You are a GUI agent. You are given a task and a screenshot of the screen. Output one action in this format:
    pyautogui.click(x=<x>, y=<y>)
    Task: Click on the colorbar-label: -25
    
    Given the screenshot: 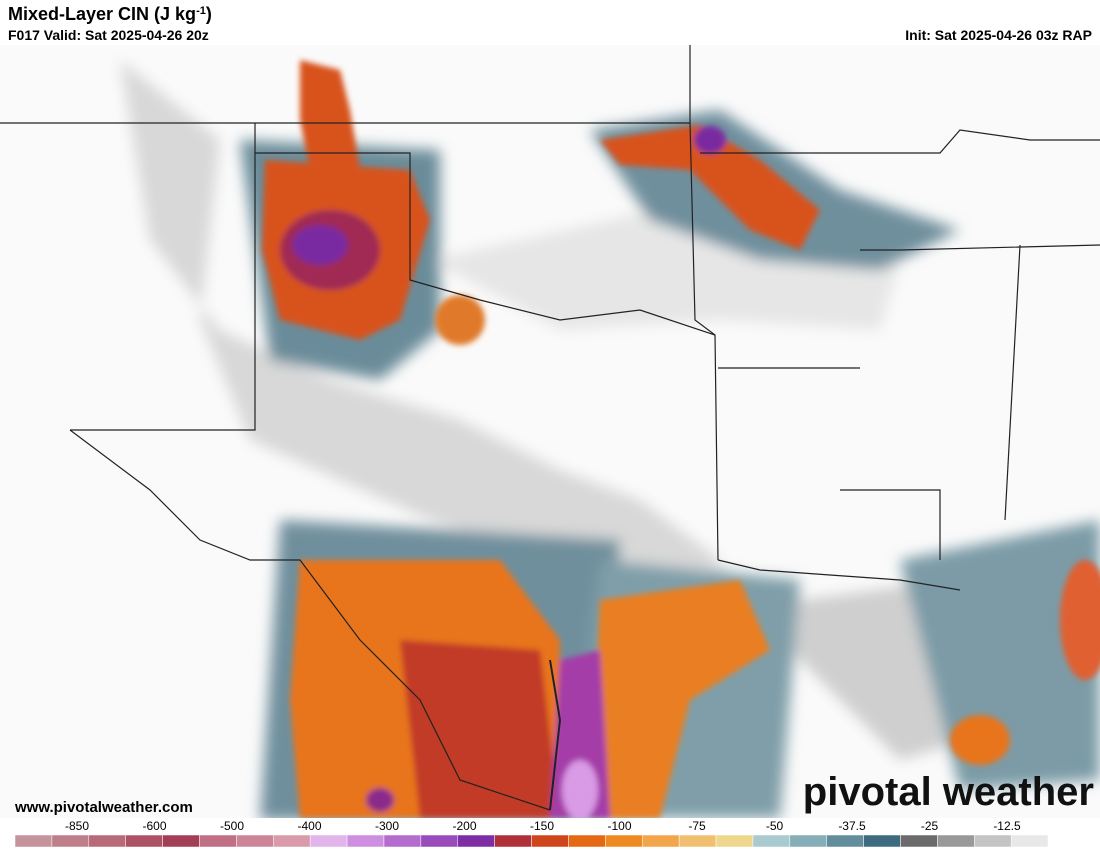 What is the action you would take?
    pyautogui.click(x=930, y=826)
    